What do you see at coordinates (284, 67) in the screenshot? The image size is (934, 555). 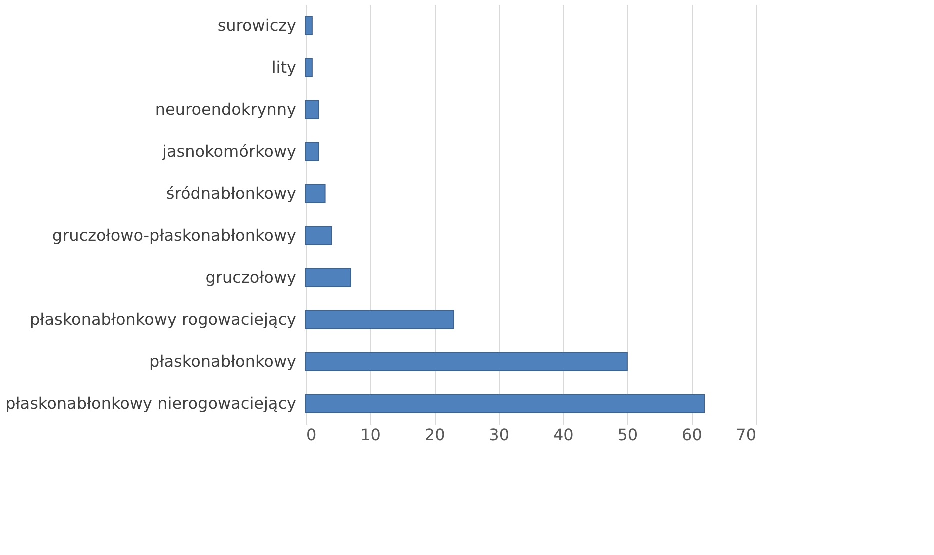 I see `y-tick-label: lity` at bounding box center [284, 67].